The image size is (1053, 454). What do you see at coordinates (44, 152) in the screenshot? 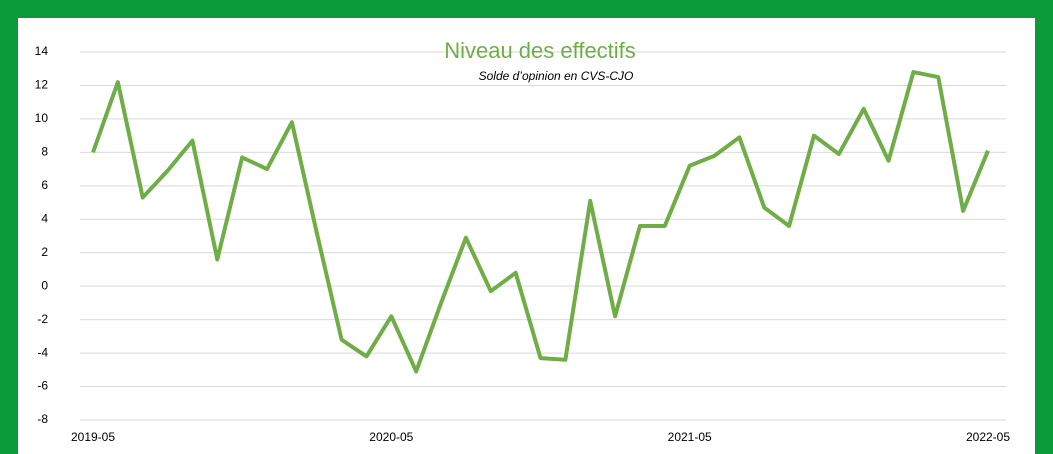
I see `y-tick-label: 8` at bounding box center [44, 152].